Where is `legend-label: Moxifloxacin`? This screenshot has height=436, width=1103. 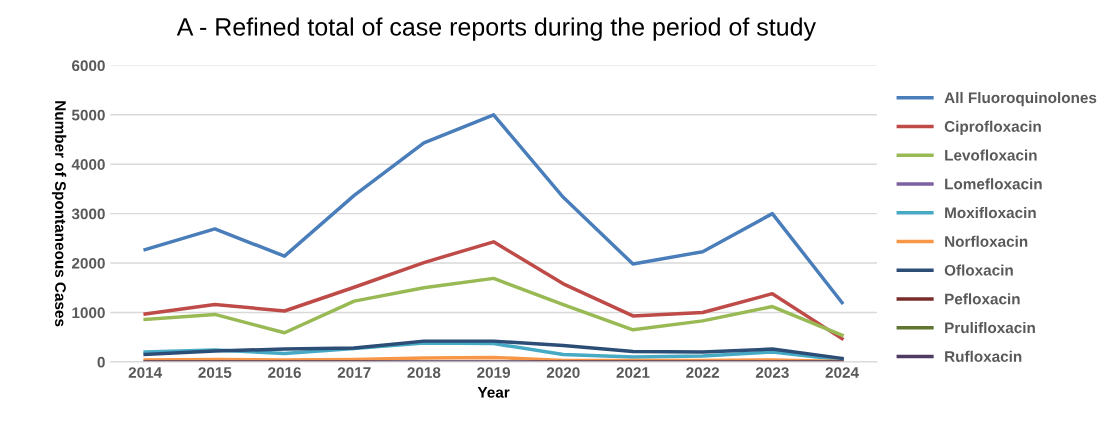
legend-label: Moxifloxacin is located at coordinates (990, 212).